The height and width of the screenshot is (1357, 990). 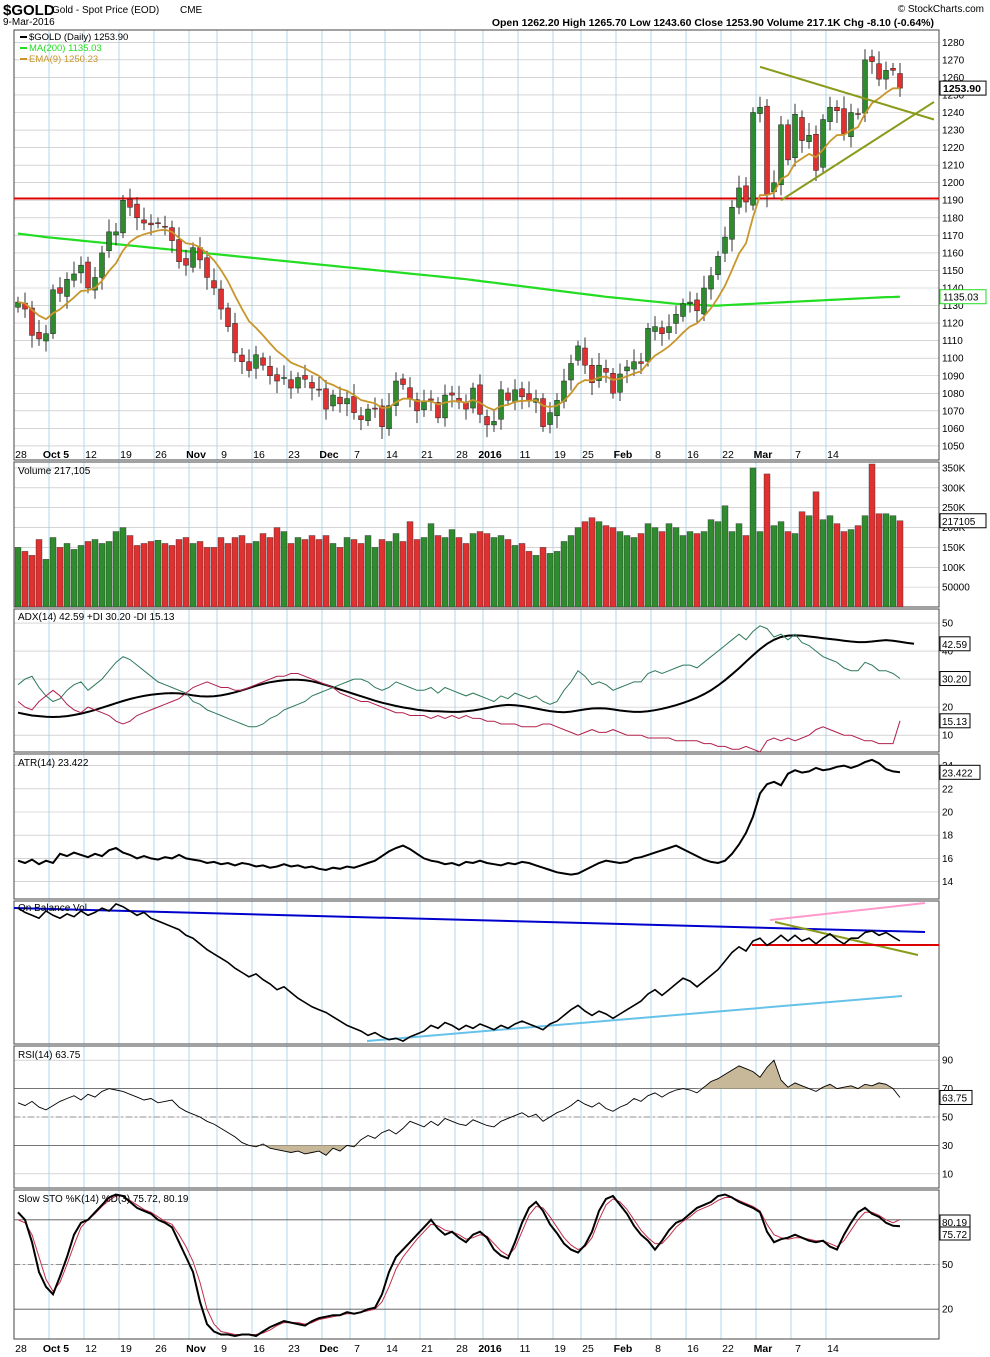 What do you see at coordinates (328, 1349) in the screenshot?
I see `x-tick-label: Dec` at bounding box center [328, 1349].